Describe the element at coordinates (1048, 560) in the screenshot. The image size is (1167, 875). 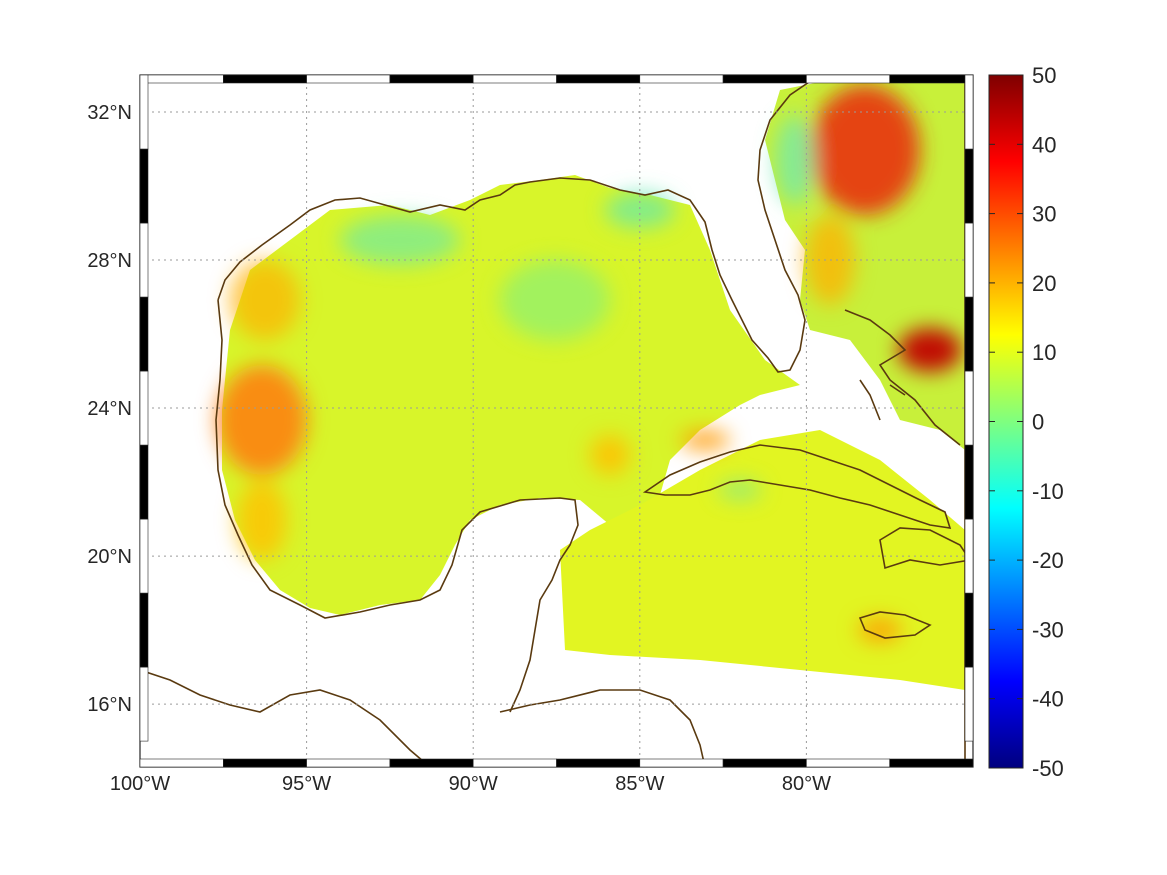
I see `colorbar-tick-label: -20` at that location.